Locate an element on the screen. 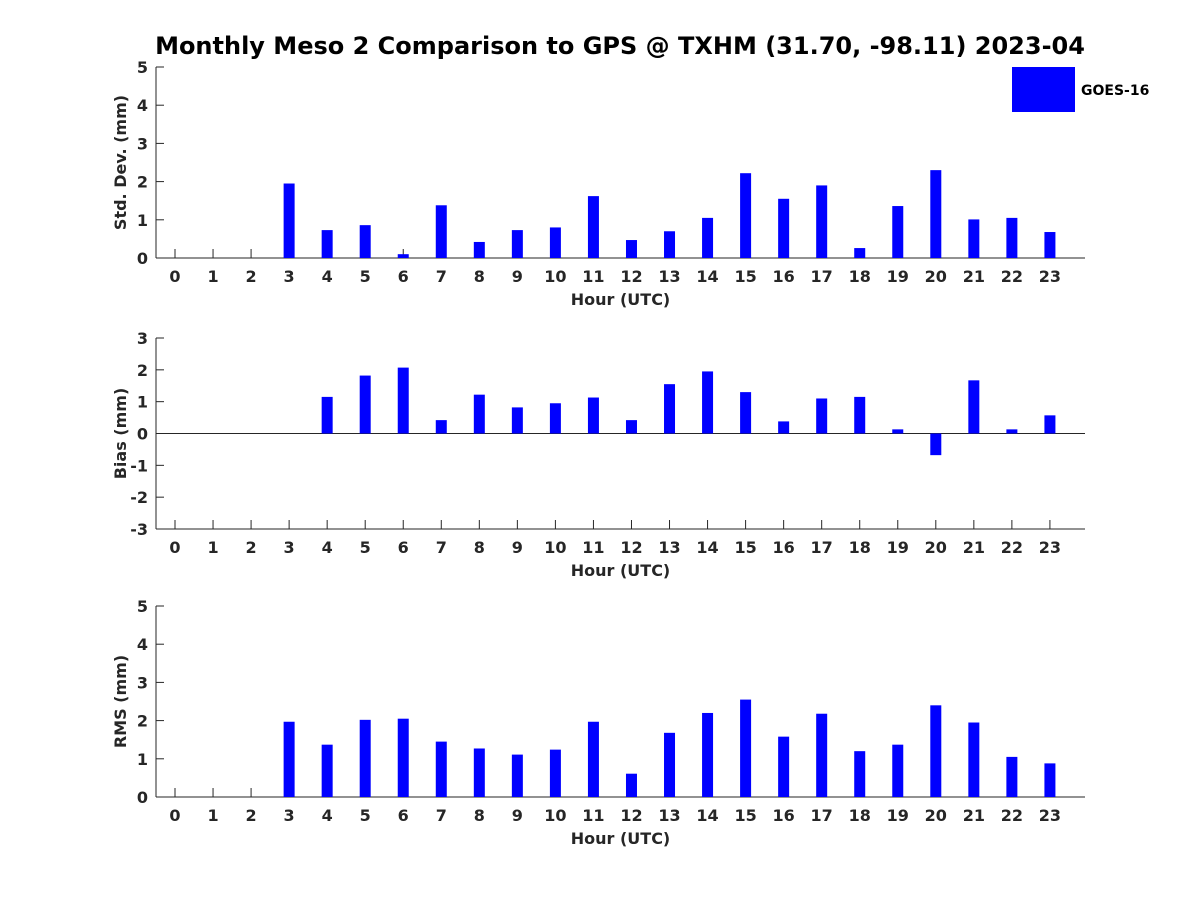  x-tick-label: 17 is located at coordinates (822, 547).